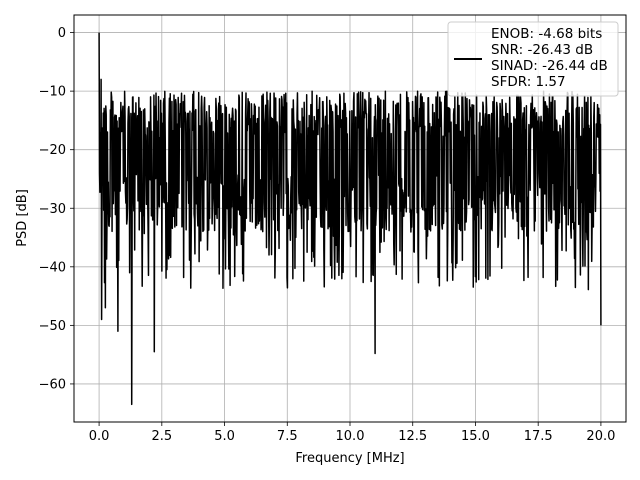  Describe the element at coordinates (161, 436) in the screenshot. I see `x-tick-label: 2.5` at that location.